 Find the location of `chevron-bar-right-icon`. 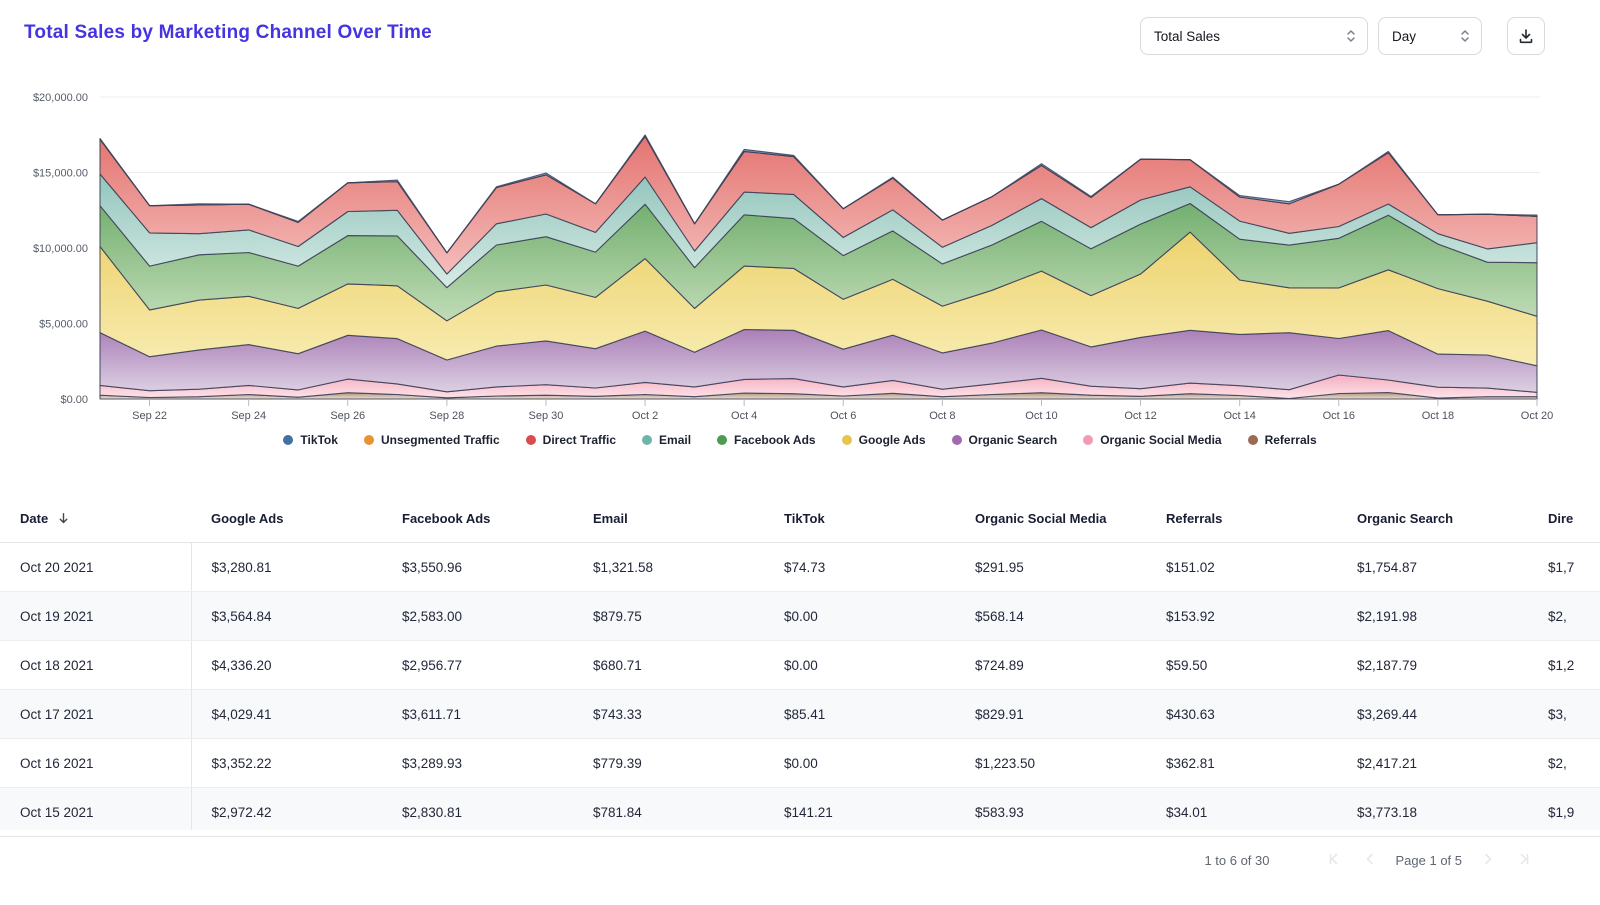

chevron-bar-right-icon is located at coordinates (1524, 860).